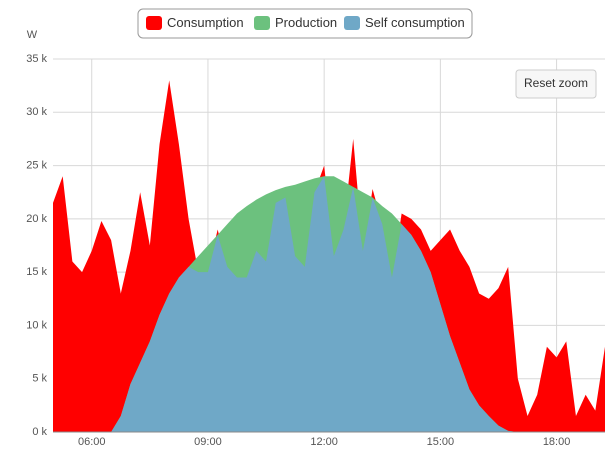 The image size is (612, 457). I want to click on legend: Consumption Production Self consumption, so click(305, 23).